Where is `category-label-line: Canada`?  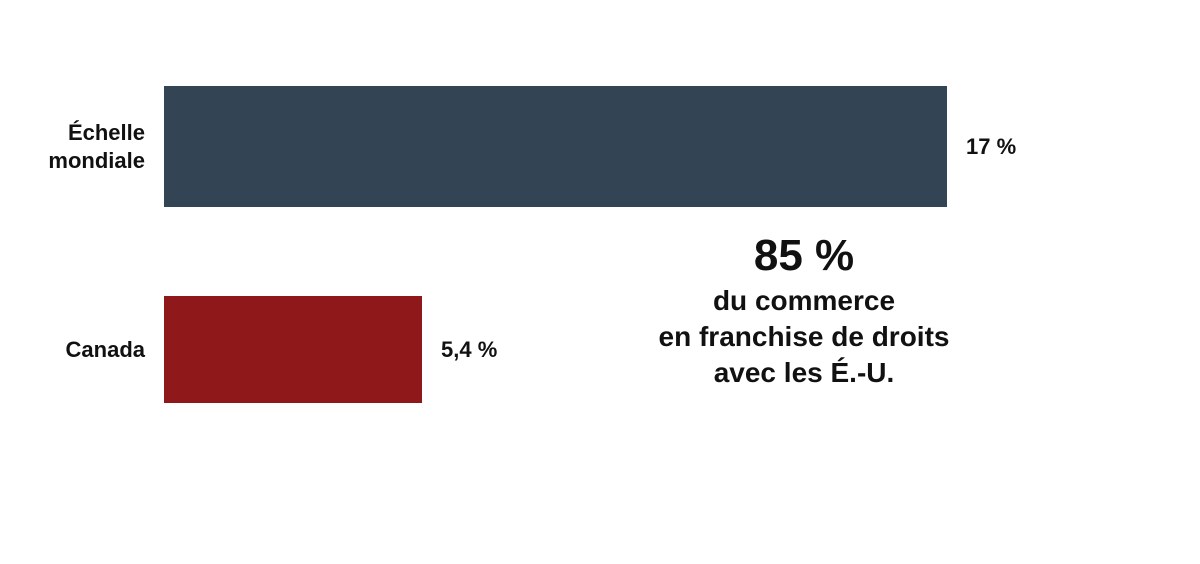
category-label-line: Canada is located at coordinates (105, 349).